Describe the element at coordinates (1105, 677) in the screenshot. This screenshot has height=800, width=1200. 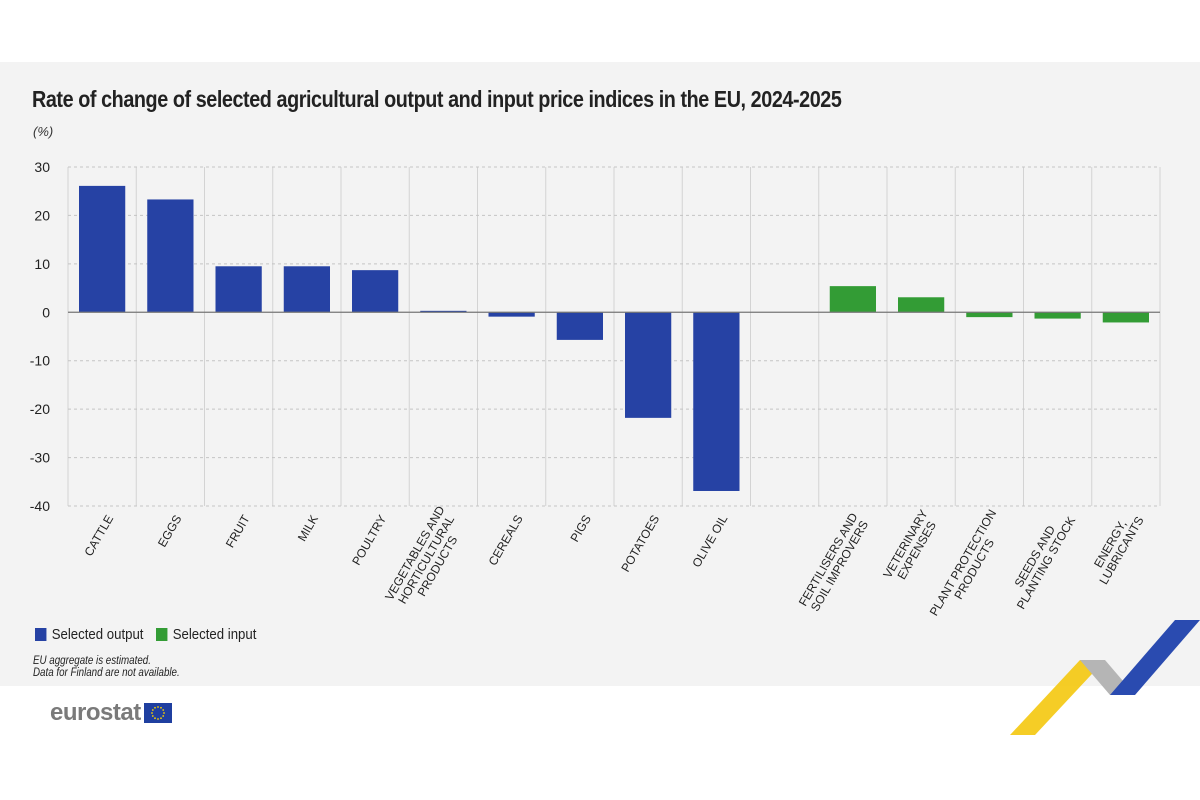
I see `decorative-ribbon` at that location.